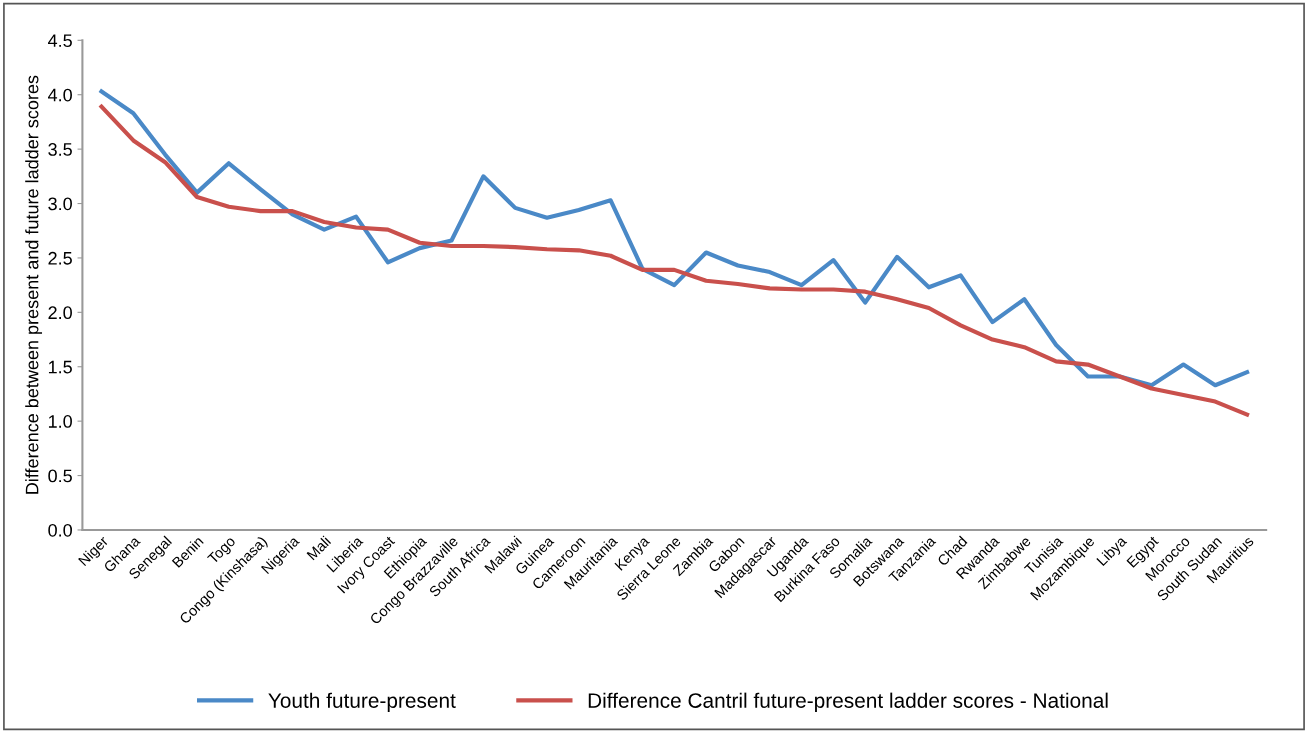  I want to click on y-tick-label: 0.0, so click(60, 530).